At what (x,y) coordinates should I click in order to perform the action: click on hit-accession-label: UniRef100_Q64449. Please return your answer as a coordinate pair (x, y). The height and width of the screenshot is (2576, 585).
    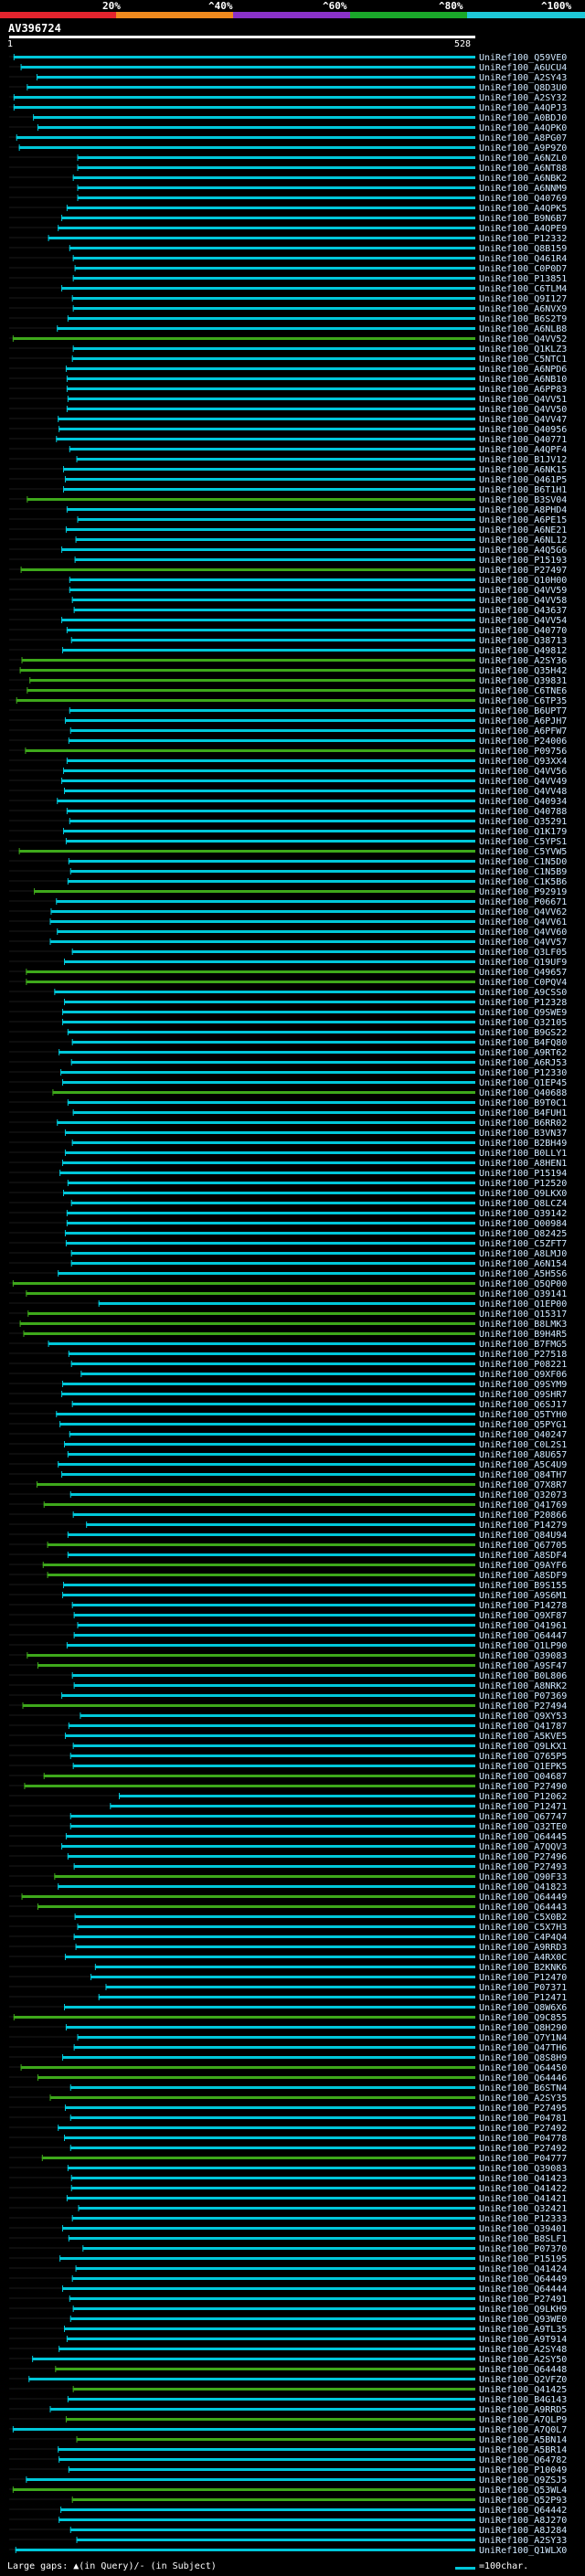
    Looking at the image, I should click on (523, 1897).